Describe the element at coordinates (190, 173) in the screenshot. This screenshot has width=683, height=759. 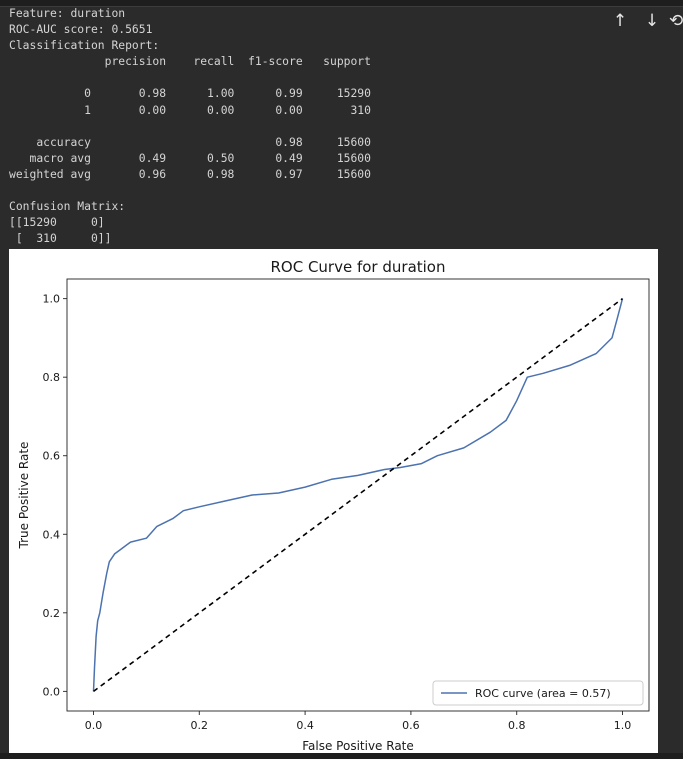
I see `output-line: weighted avg 0.96 0.98 0.97 15600` at that location.